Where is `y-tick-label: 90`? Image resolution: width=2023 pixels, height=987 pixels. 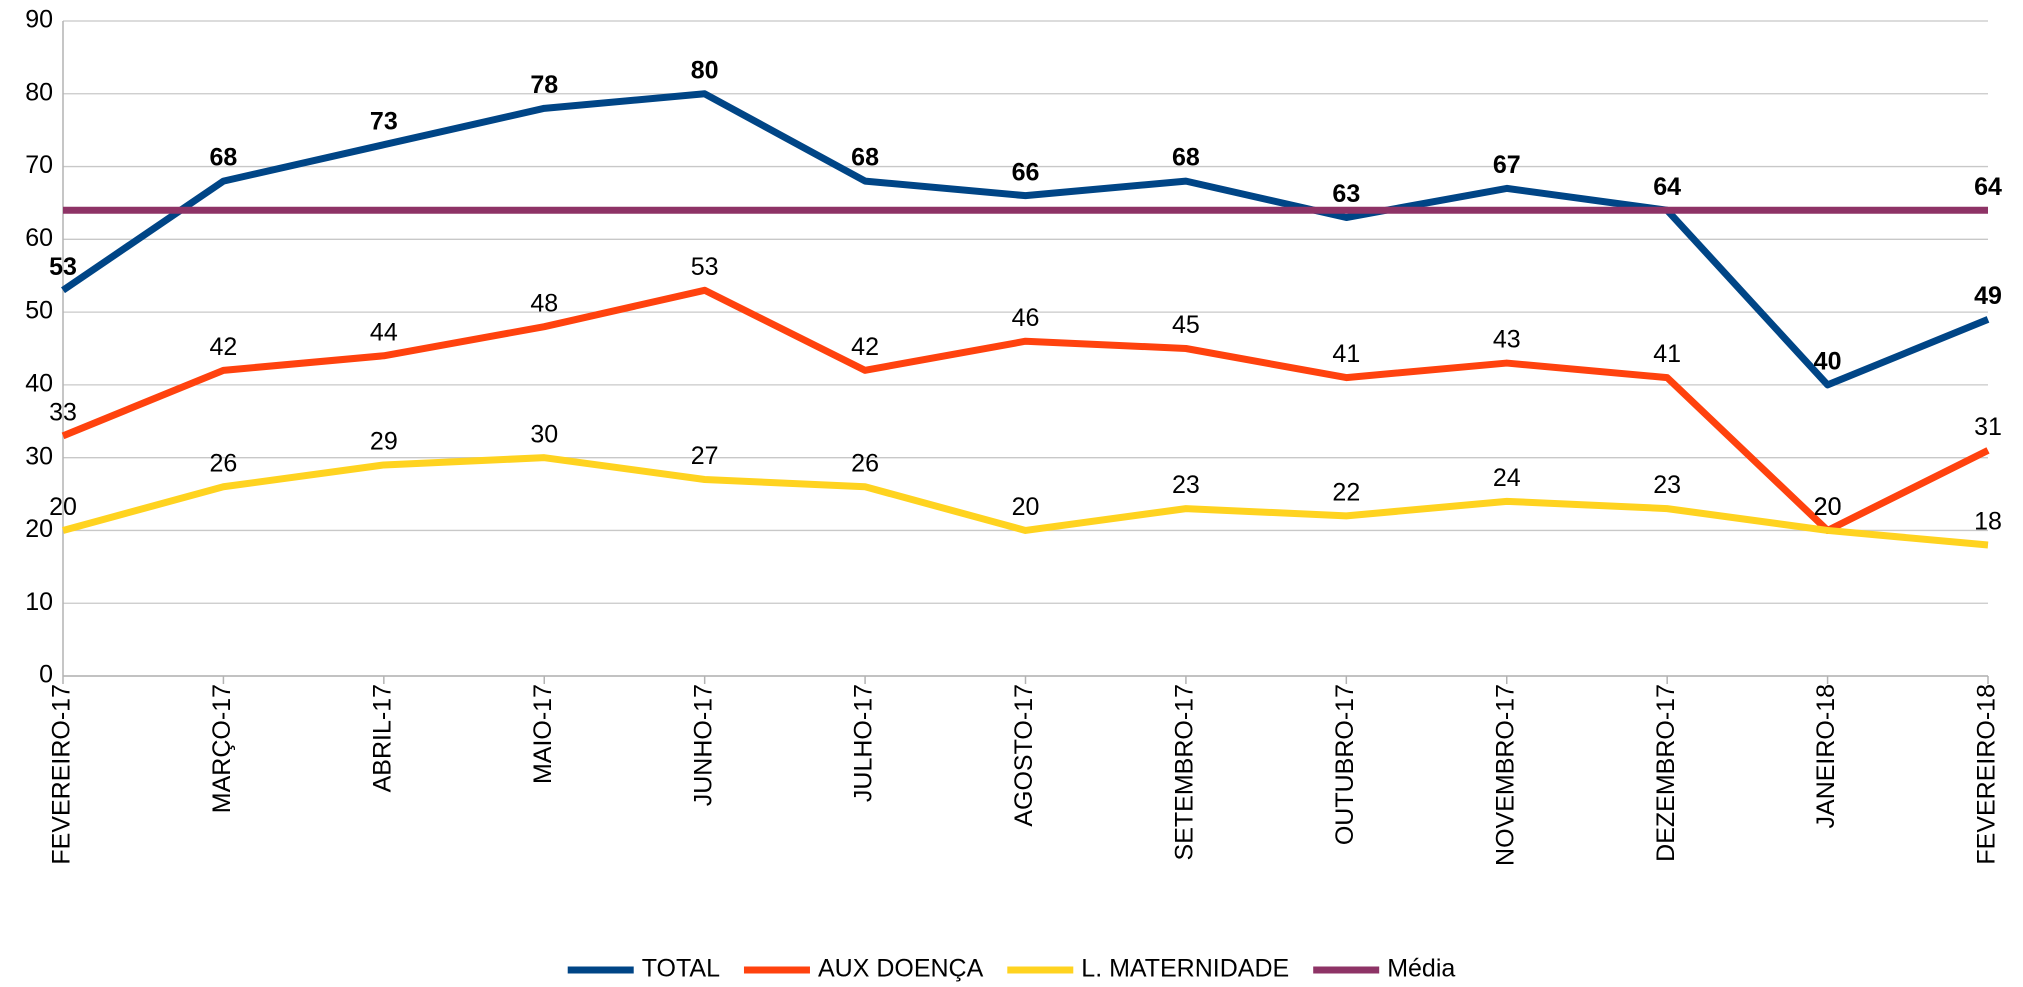
y-tick-label: 90 is located at coordinates (39, 20).